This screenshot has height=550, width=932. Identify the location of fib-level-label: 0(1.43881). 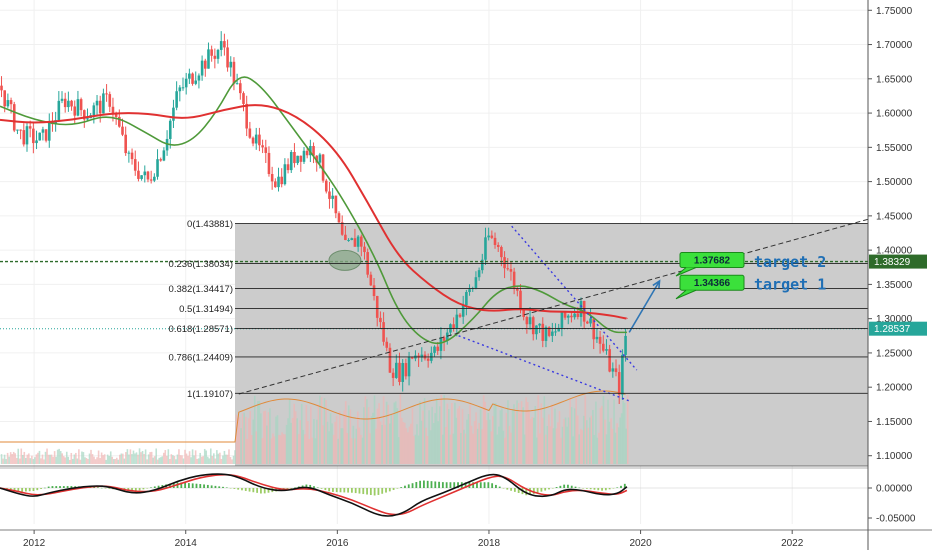
(210, 224).